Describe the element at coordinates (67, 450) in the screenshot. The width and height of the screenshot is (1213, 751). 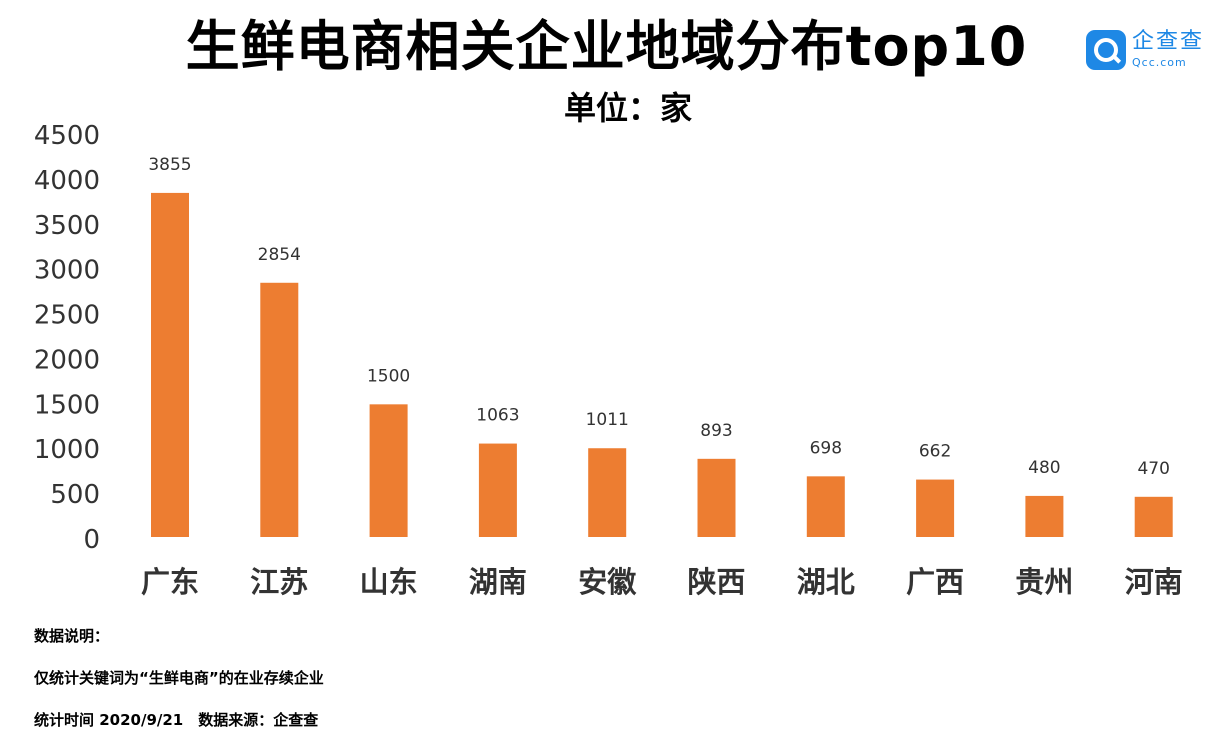
I see `y-tick-label: 1000` at that location.